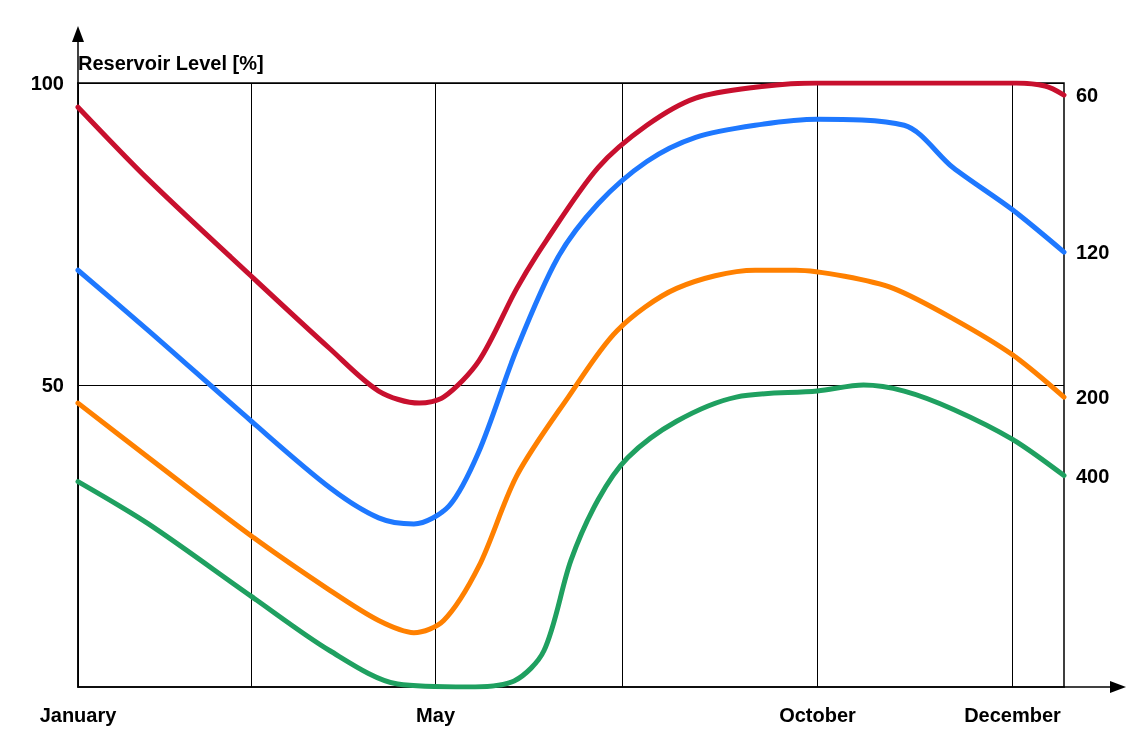 The height and width of the screenshot is (740, 1142). Describe the element at coordinates (47, 83) in the screenshot. I see `y-tick-label: 100` at that location.